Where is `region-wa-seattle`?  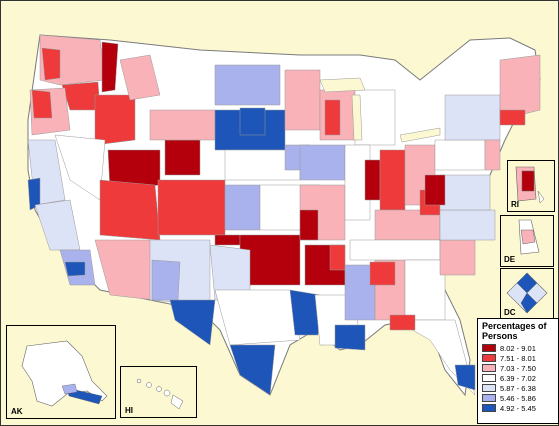 region-wa-seattle is located at coordinates (51, 64).